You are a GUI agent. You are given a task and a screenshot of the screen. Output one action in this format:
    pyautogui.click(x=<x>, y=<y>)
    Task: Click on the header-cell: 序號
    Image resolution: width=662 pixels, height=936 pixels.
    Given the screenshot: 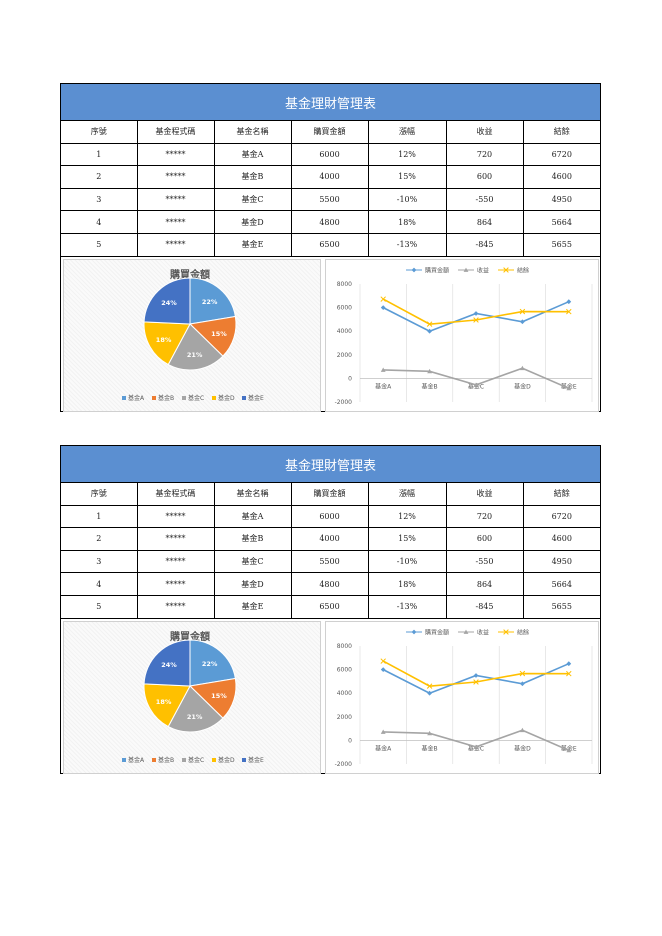 What is the action you would take?
    pyautogui.click(x=99, y=132)
    